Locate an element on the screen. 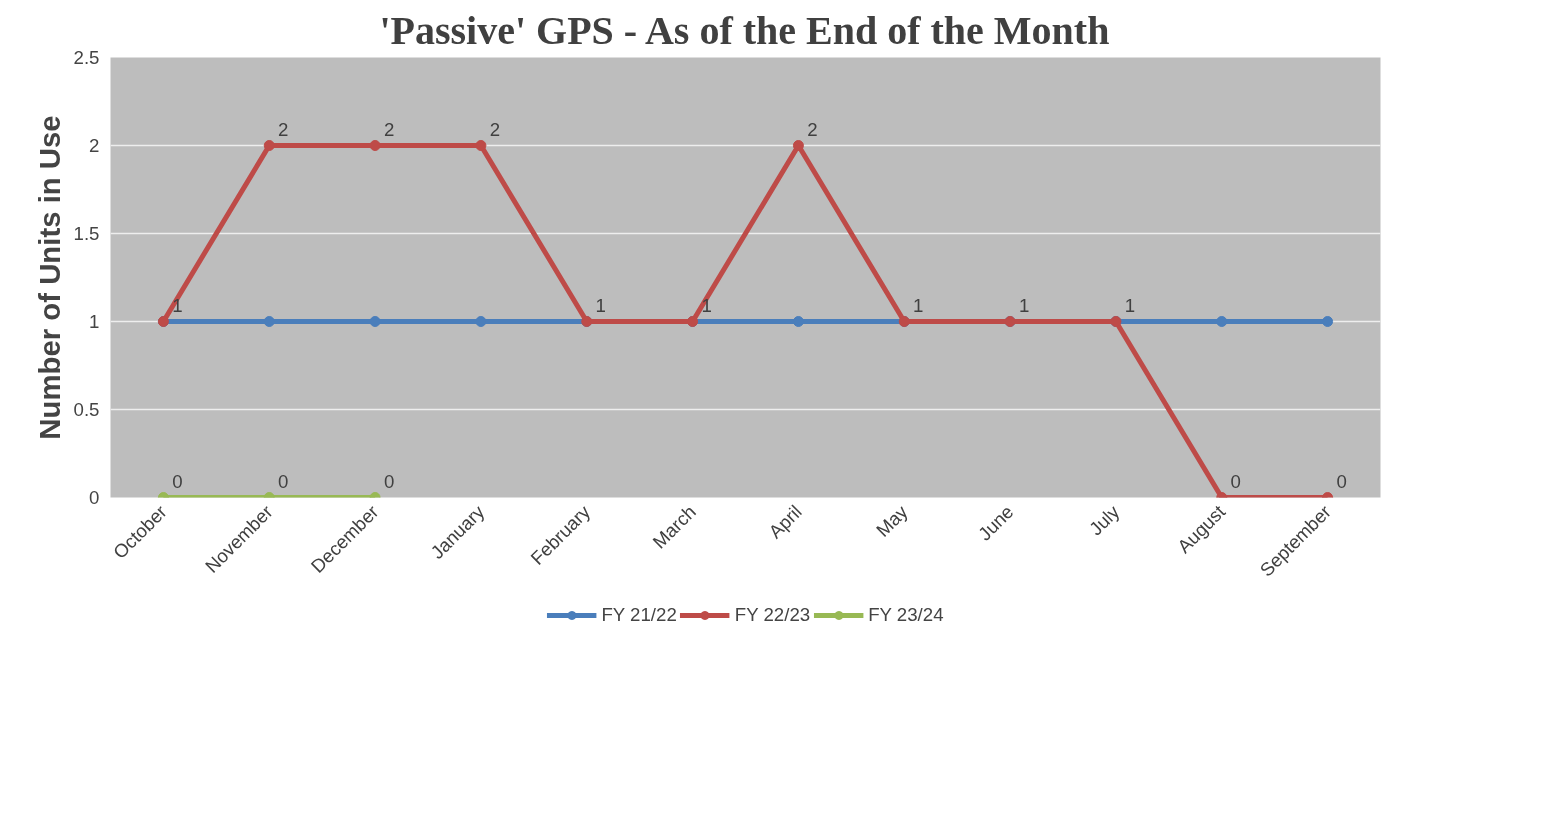 The image size is (1549, 827). y-tick-label: 1.5 is located at coordinates (86, 233).